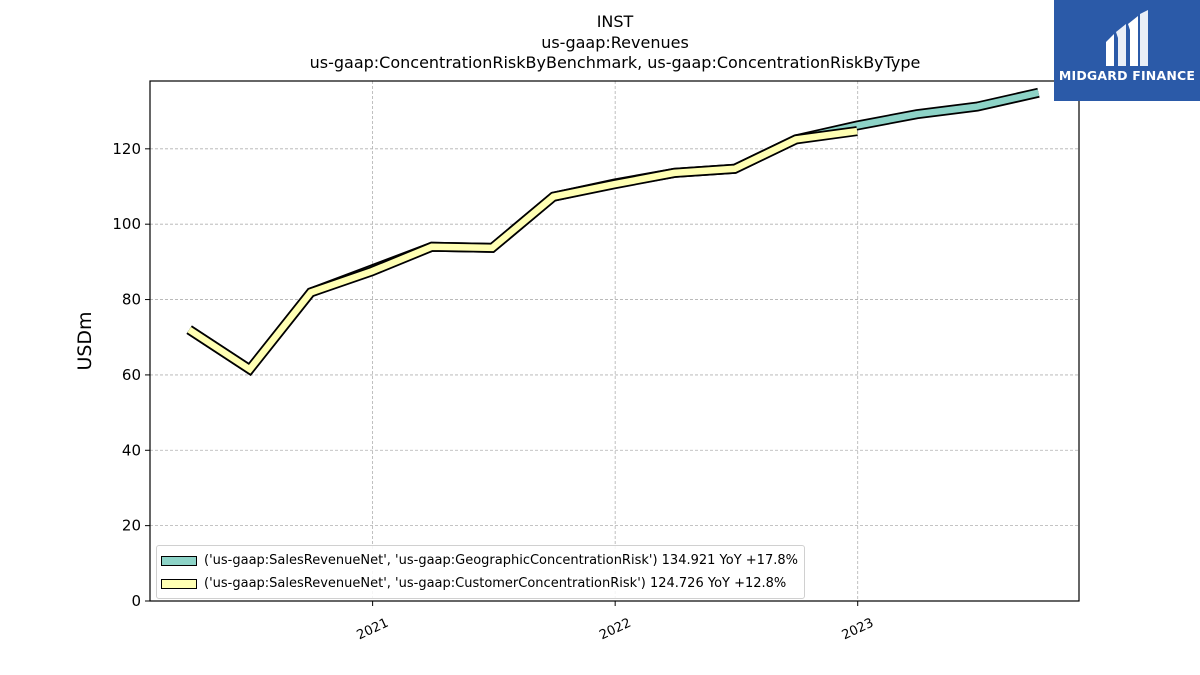  I want to click on y-tick-label: 80, so click(131, 300).